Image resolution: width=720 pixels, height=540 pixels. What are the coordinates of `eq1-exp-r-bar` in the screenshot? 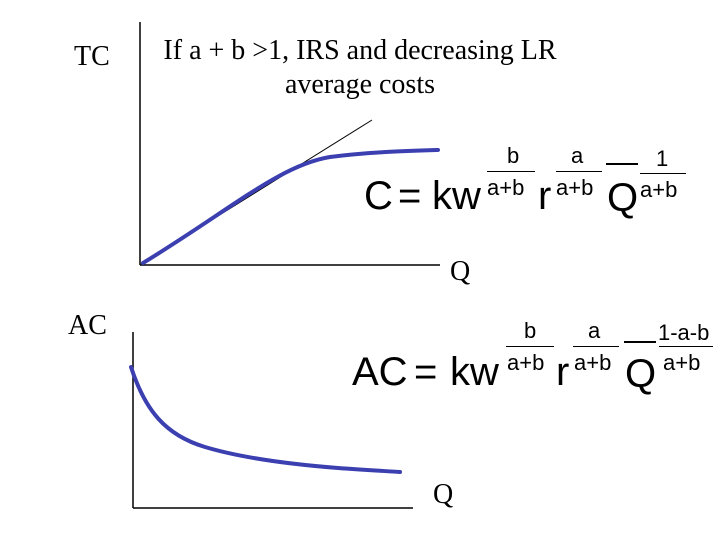 It's located at (579, 171).